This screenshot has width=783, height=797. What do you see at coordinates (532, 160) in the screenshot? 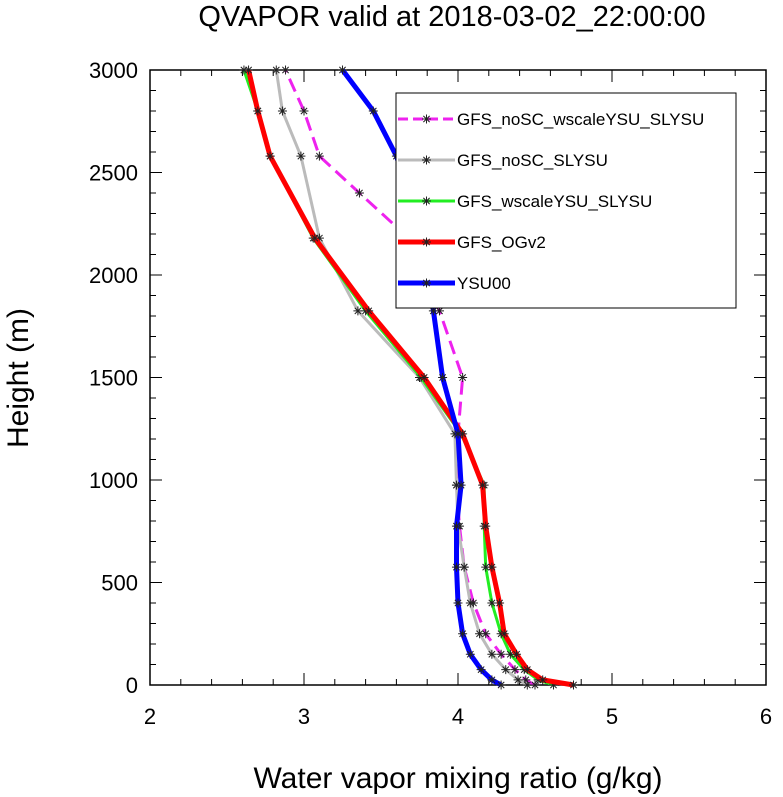
I see `legend-label: GFS_noSC_SLYSU` at bounding box center [532, 160].